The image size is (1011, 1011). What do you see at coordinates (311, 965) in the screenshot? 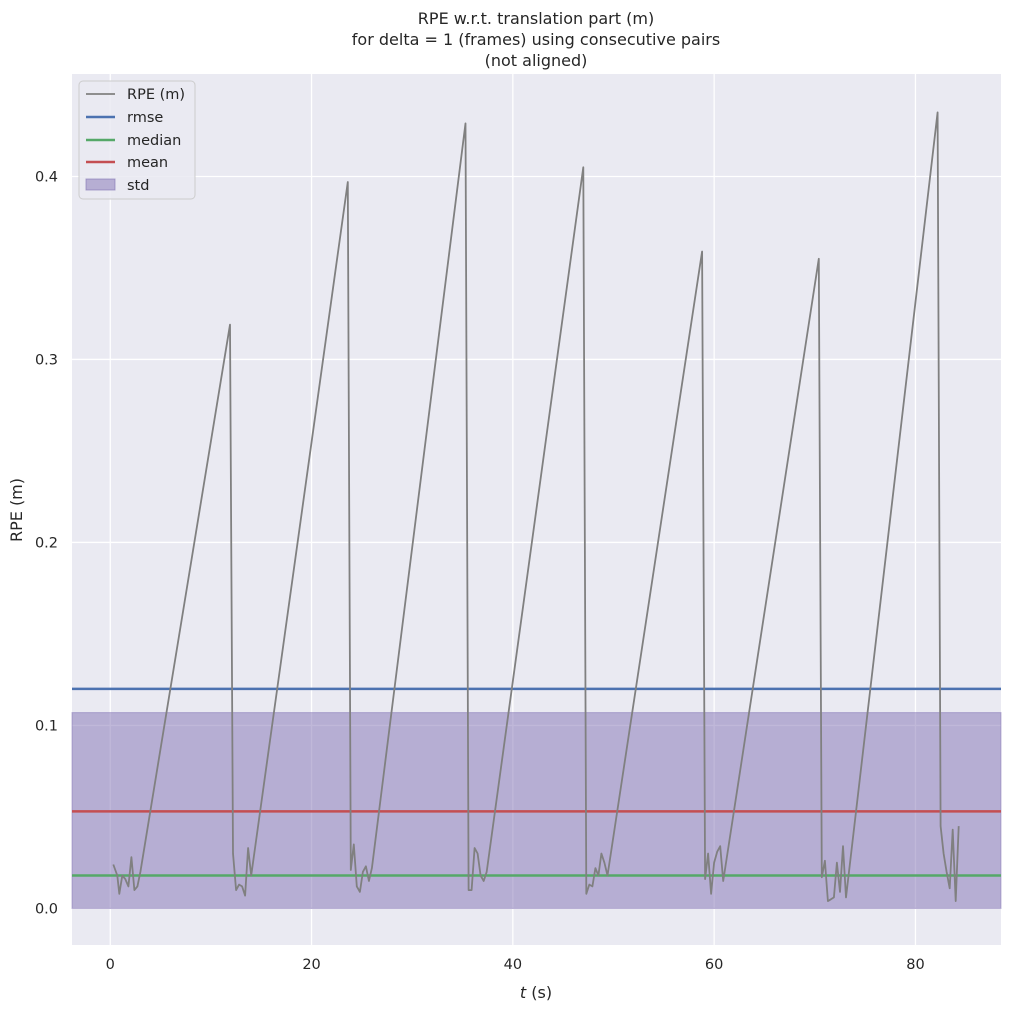
I see `x-tick-label-1: 20` at bounding box center [311, 965].